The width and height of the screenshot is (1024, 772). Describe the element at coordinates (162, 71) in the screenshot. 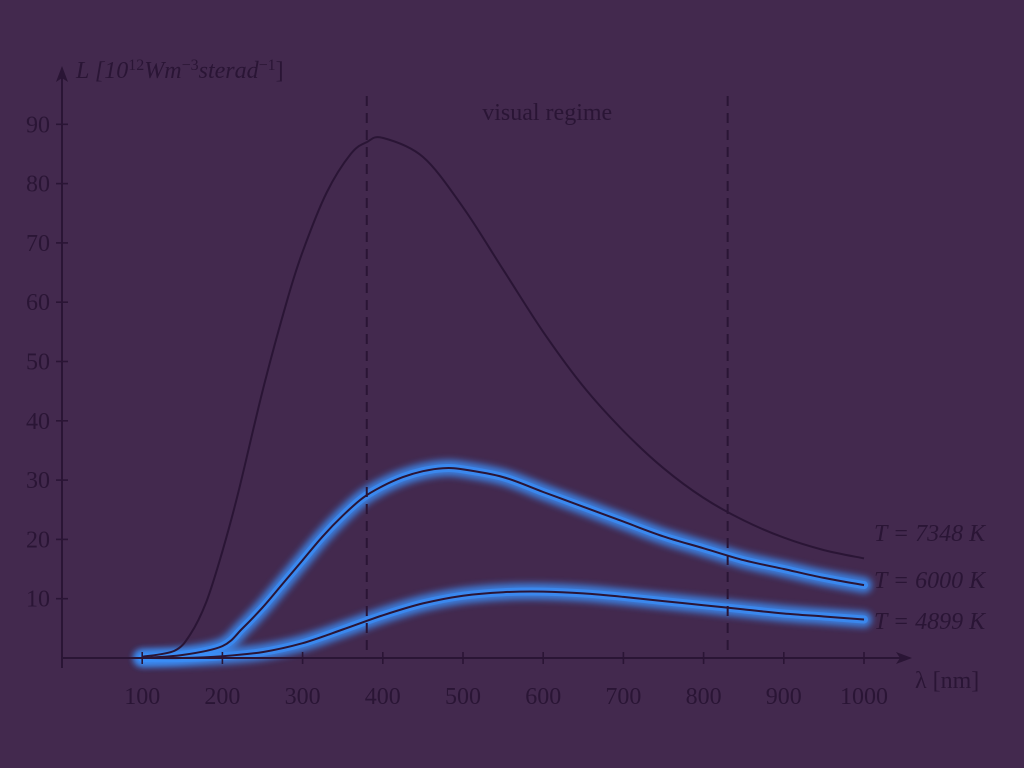

I see `y-axis-title-mid: Wm` at that location.